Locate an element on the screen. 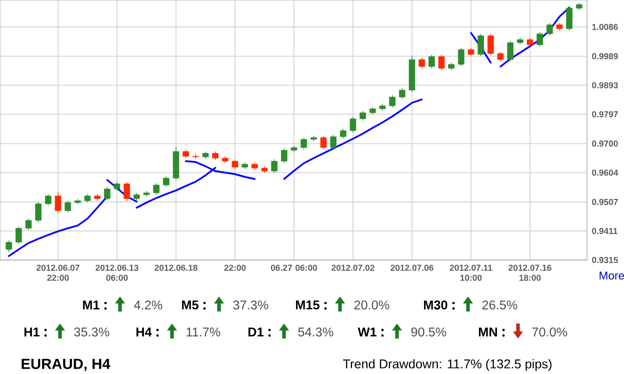 The image size is (624, 374). text: 35.3% is located at coordinates (92, 332).